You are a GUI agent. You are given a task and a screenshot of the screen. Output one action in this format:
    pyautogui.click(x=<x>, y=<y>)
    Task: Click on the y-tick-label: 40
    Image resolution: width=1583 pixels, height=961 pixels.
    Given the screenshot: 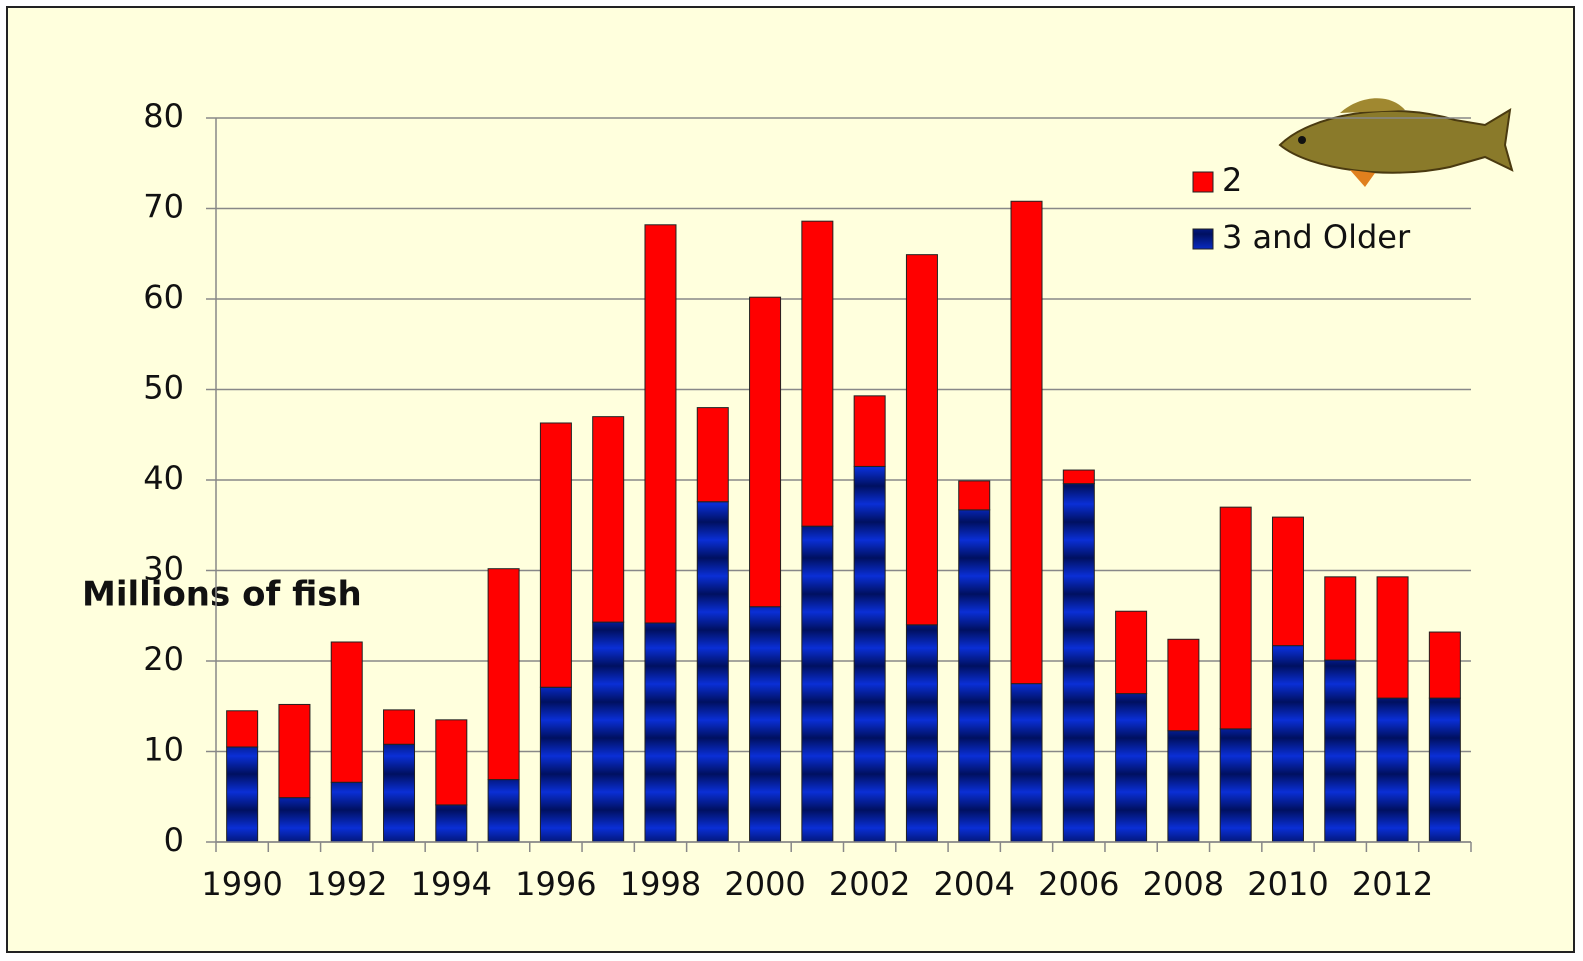 What is the action you would take?
    pyautogui.click(x=163, y=478)
    